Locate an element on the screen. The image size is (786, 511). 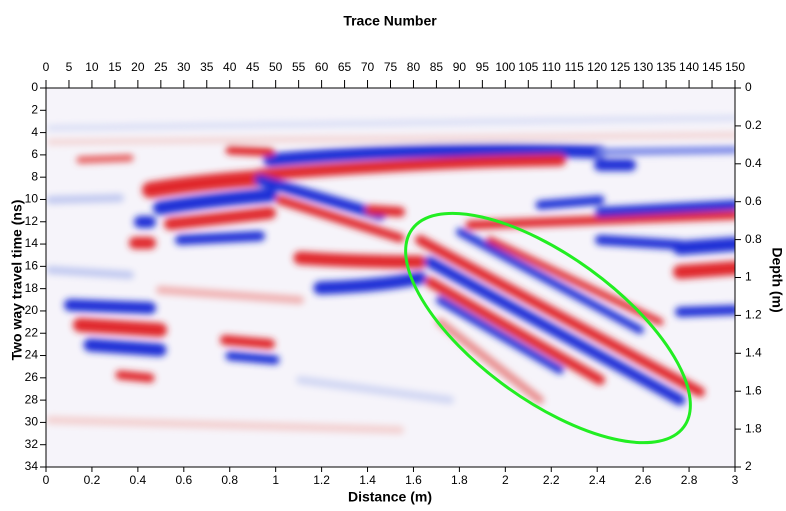
x2-tick-label: 65 is located at coordinates (345, 67).